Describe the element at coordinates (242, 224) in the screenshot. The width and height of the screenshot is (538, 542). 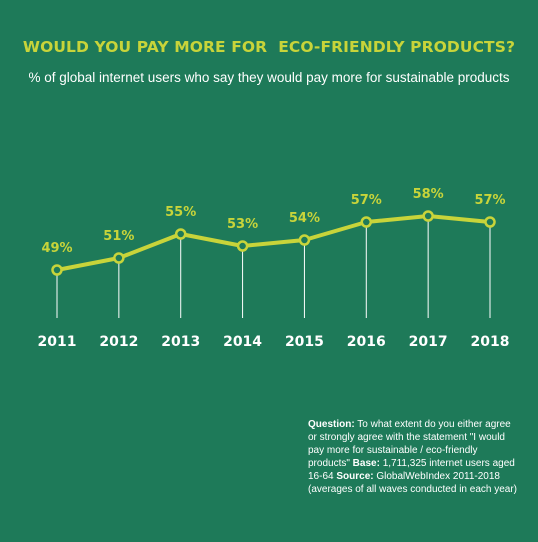
I see `data-label: 53%` at that location.